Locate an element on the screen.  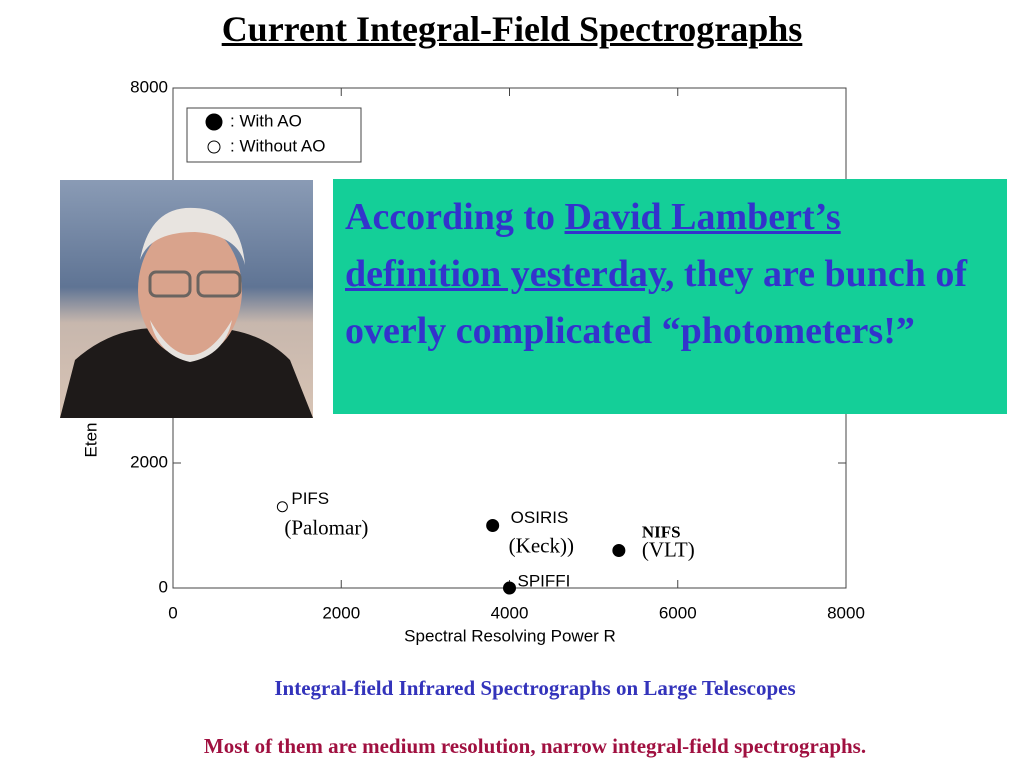
x-tick-label: 6000 is located at coordinates (678, 612).